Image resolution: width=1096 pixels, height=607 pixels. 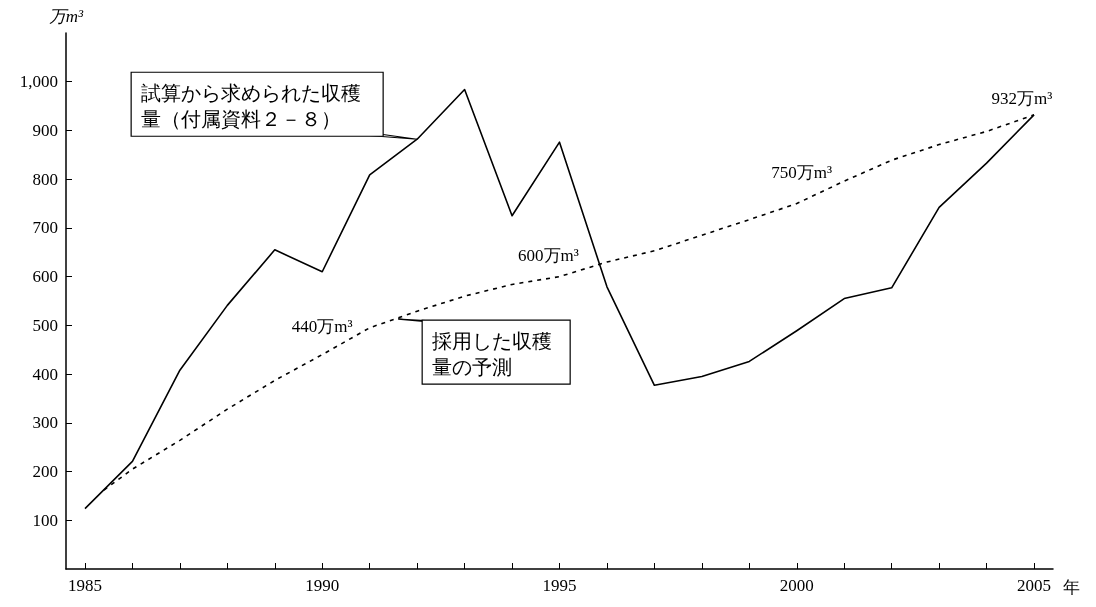 I want to click on y-tick-label: 400, so click(x=45, y=374).